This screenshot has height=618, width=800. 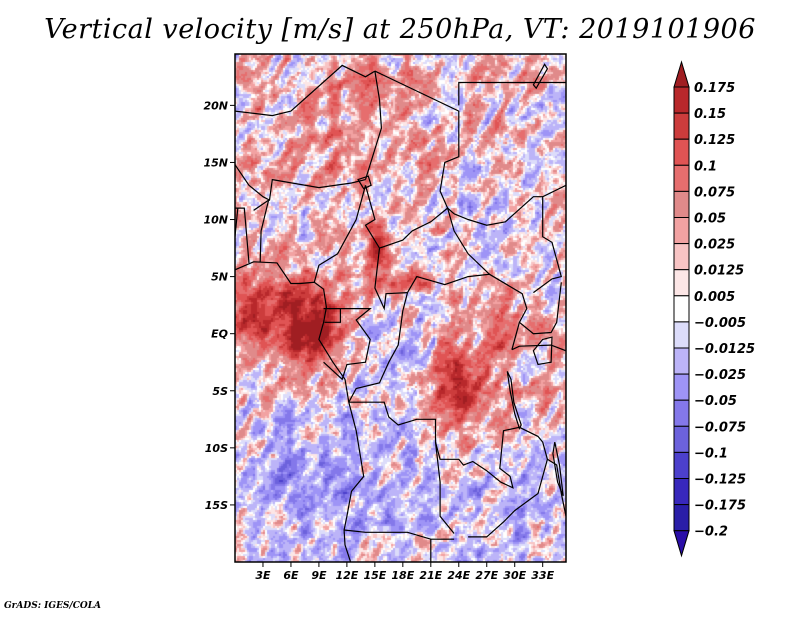 What do you see at coordinates (374, 575) in the screenshot?
I see `x-tick-label: 15E` at bounding box center [374, 575].